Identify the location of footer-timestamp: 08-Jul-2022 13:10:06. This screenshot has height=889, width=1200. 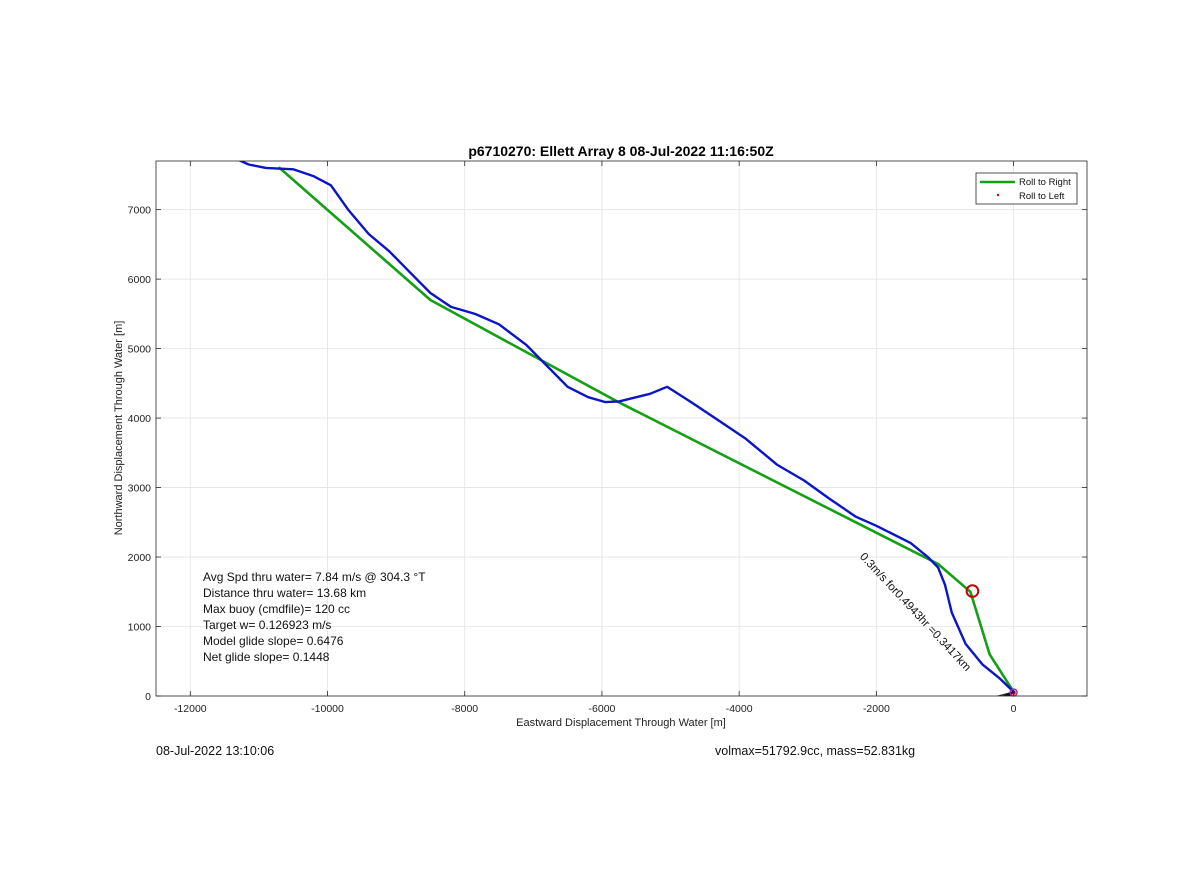
(215, 751).